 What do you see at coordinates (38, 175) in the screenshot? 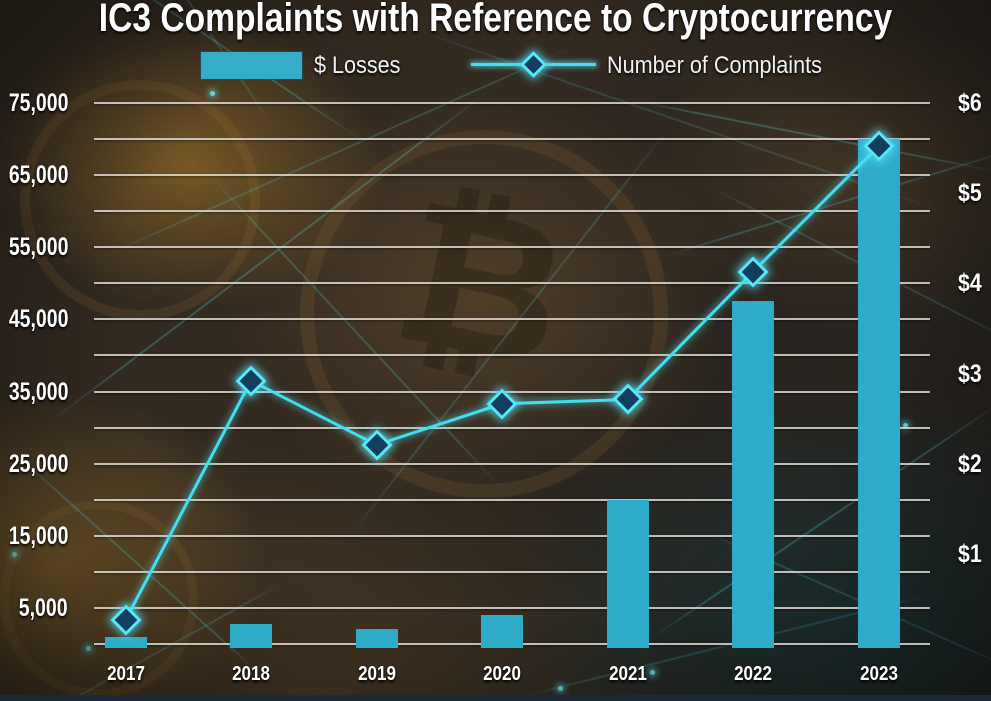
I see `y-axis-tick-left: 65,000` at bounding box center [38, 175].